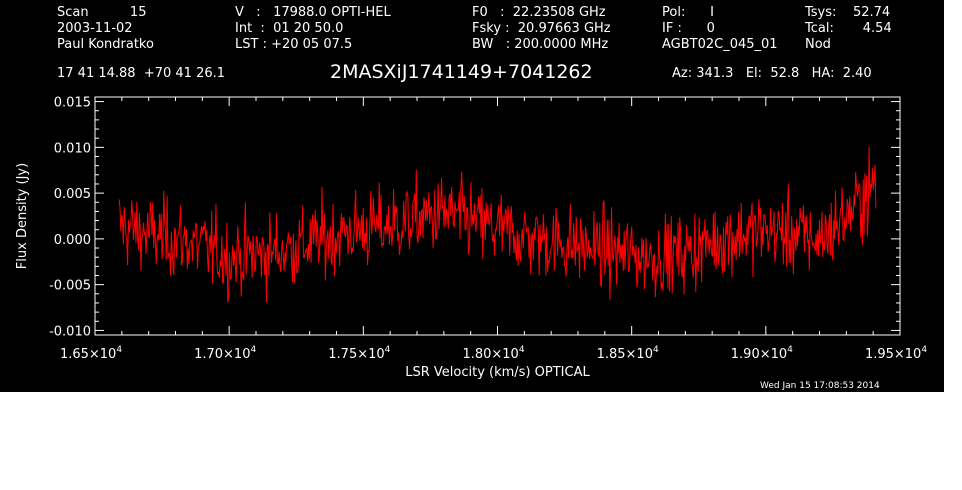  Describe the element at coordinates (313, 12) in the screenshot. I see `velocity-label: V : 17988.0 OPTI-HEL` at that location.